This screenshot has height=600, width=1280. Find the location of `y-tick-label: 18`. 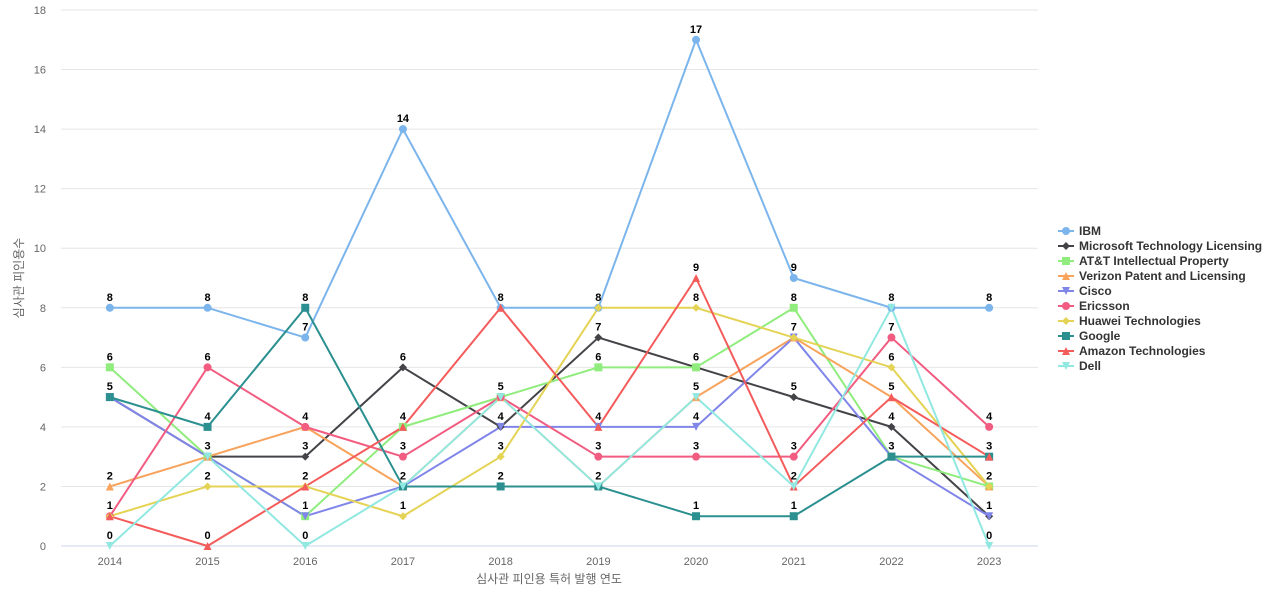

y-tick-label: 18 is located at coordinates (40, 11).